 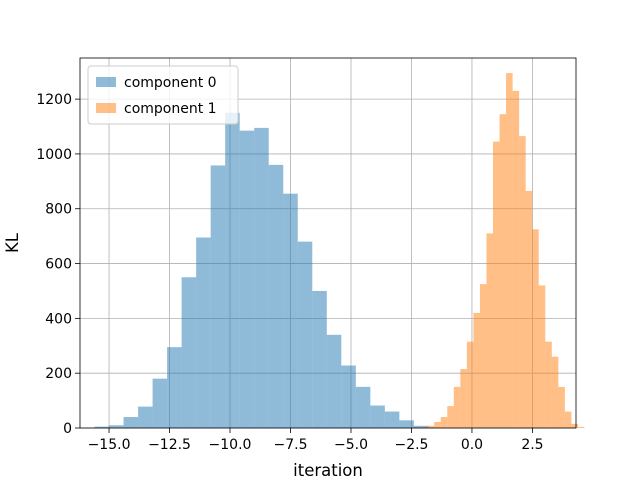 I want to click on x-tick-label: 2.5, so click(x=532, y=445).